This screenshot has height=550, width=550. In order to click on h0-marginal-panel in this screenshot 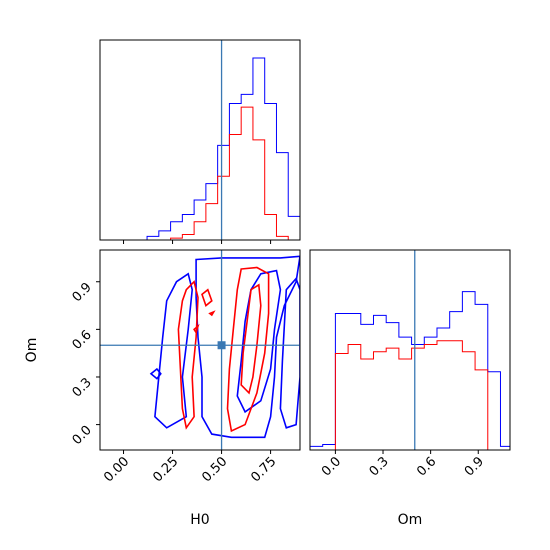, I will do `click(200, 141)`.